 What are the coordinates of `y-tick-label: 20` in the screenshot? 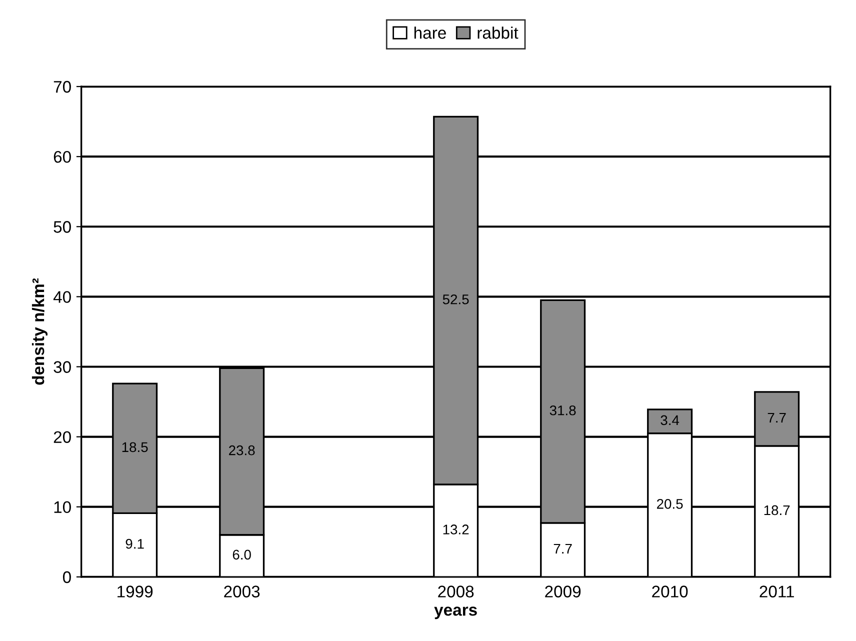 It's located at (62, 437).